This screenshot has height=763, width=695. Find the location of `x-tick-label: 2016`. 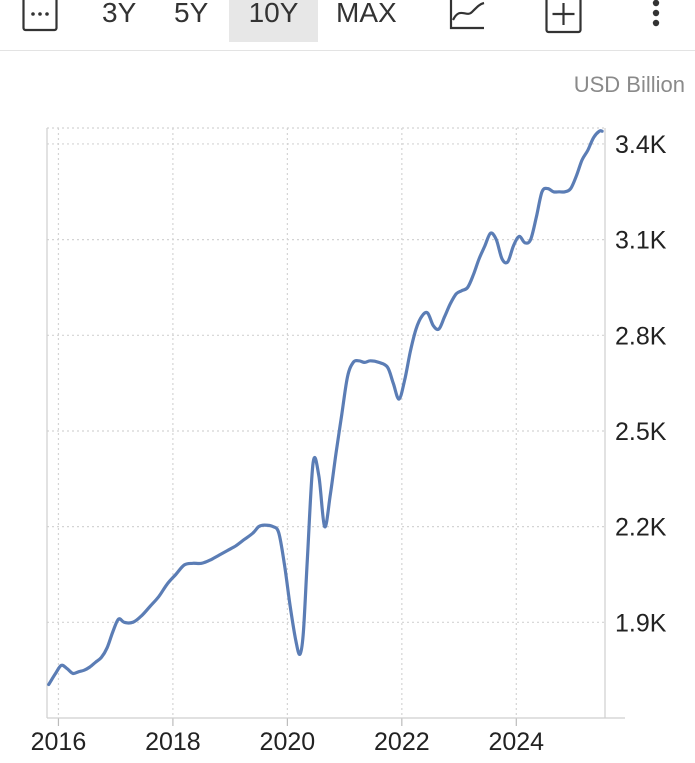

x-tick-label: 2016 is located at coordinates (59, 742).